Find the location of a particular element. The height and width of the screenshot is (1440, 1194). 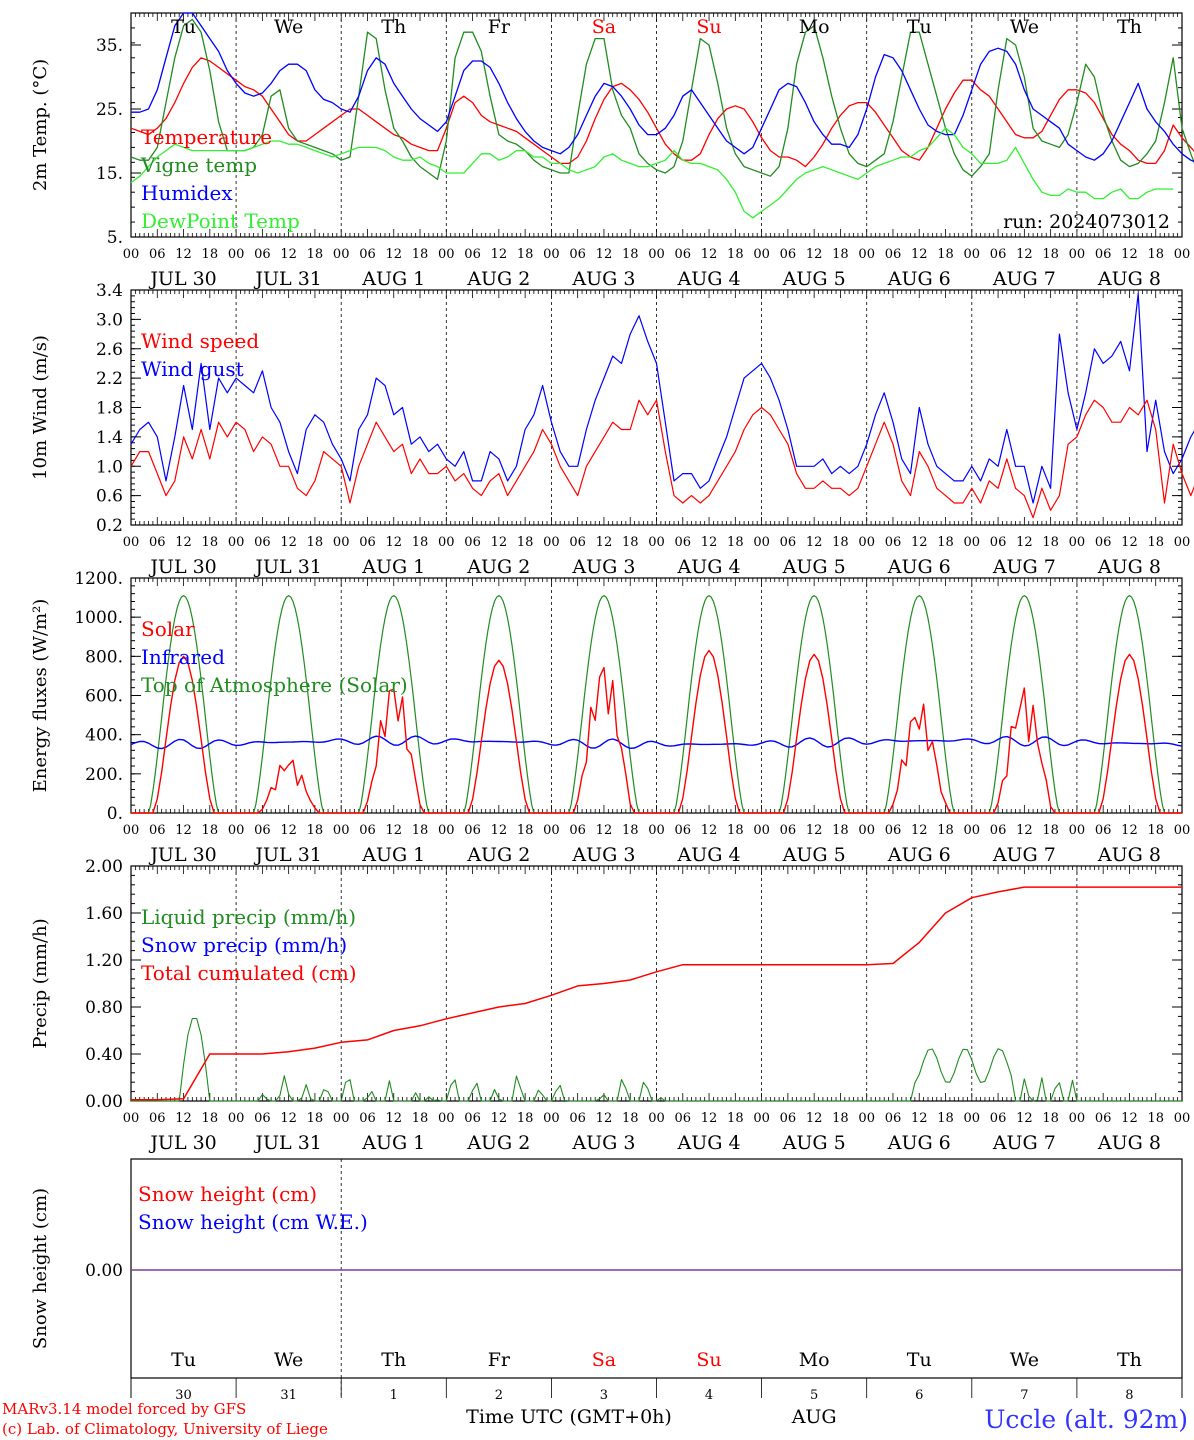

y-tick-label: 0.00 is located at coordinates (104, 1271).